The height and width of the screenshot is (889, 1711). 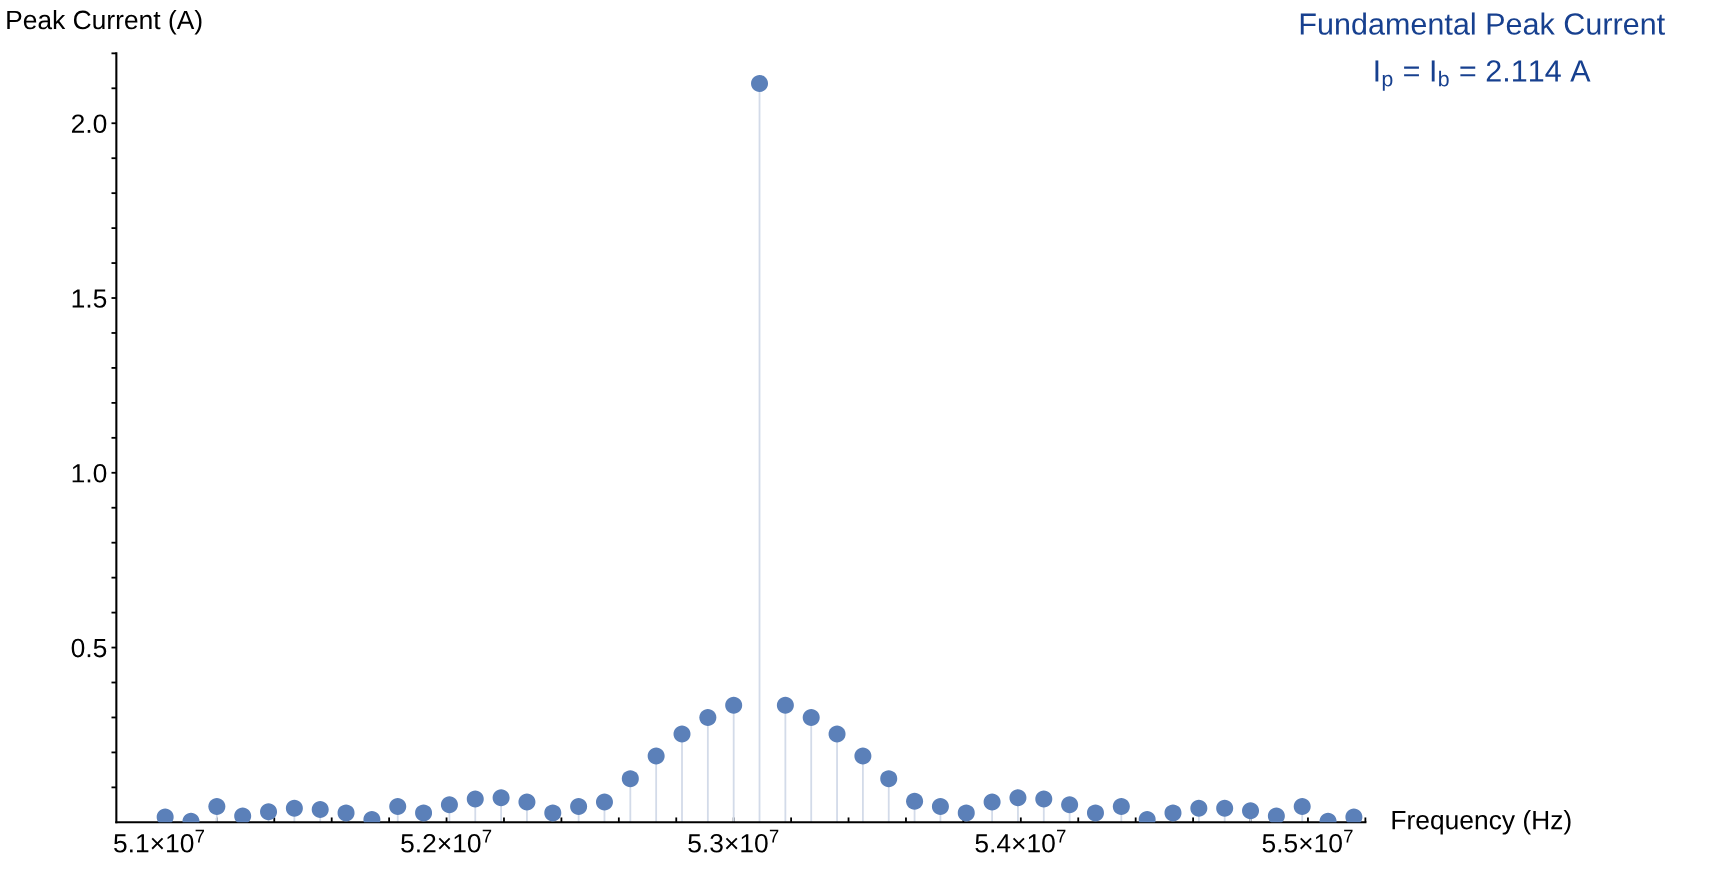 What do you see at coordinates (446, 841) in the screenshot?
I see `x-tick-label: 5.2×10$^{7}$` at bounding box center [446, 841].